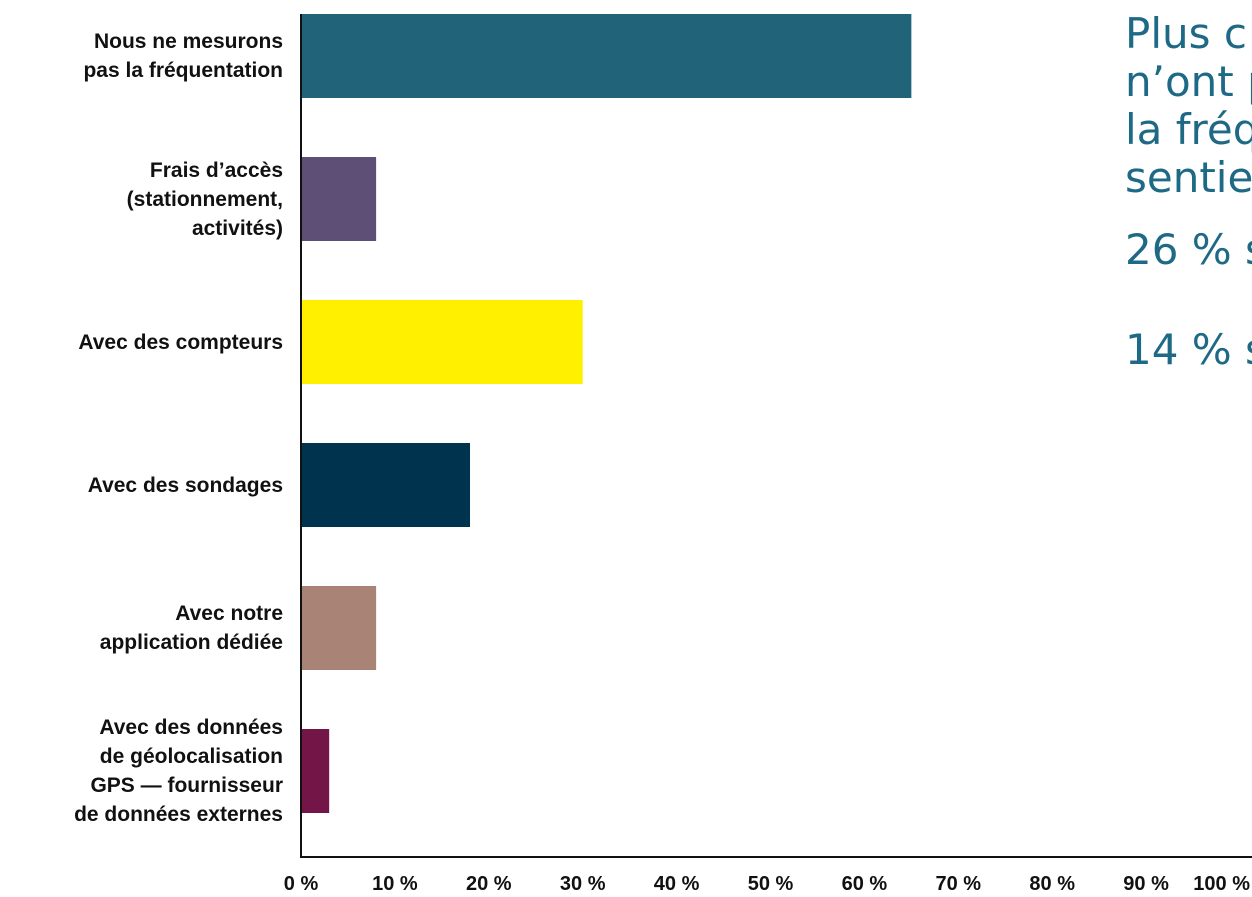 This screenshot has height=897, width=1252. Describe the element at coordinates (395, 884) in the screenshot. I see `x-tick-label: 10 %` at that location.